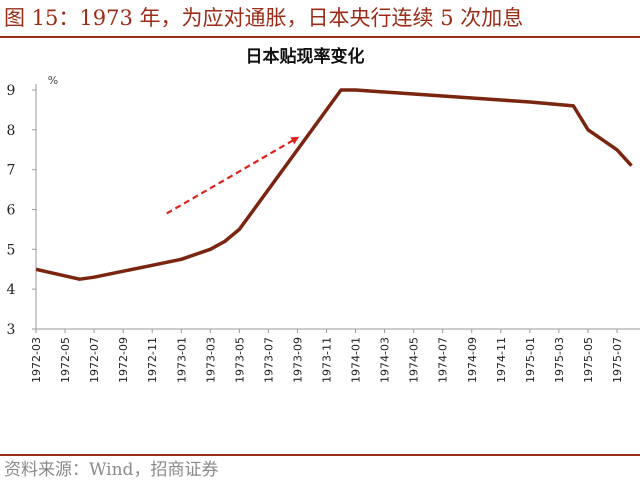 Image resolution: width=640 pixels, height=485 pixels. Describe the element at coordinates (617, 360) in the screenshot. I see `x-tick-label: 1975-07` at that location.